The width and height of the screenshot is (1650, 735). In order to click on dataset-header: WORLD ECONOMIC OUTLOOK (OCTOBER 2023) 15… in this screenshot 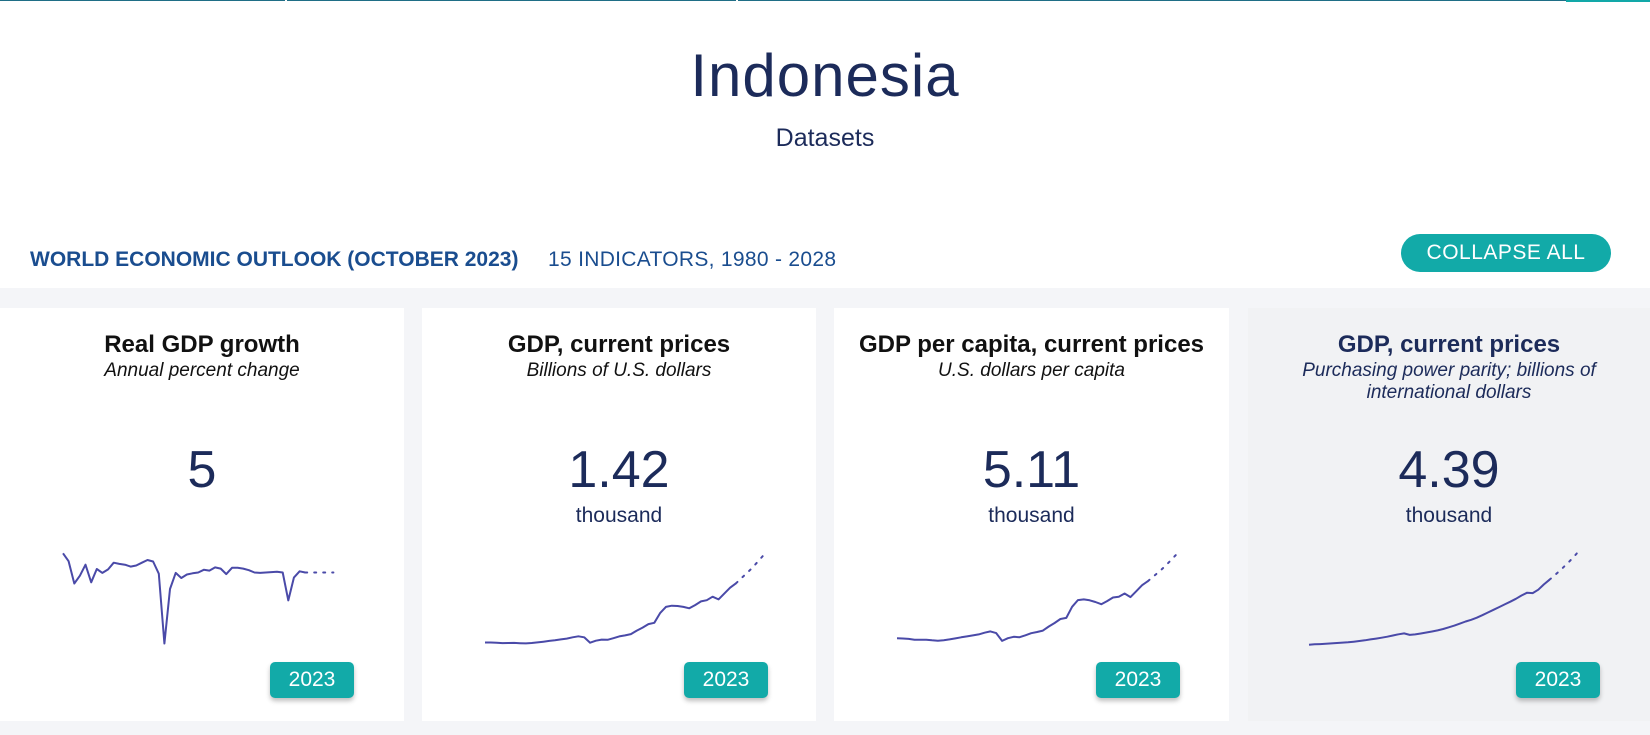, I will do `click(825, 262)`.